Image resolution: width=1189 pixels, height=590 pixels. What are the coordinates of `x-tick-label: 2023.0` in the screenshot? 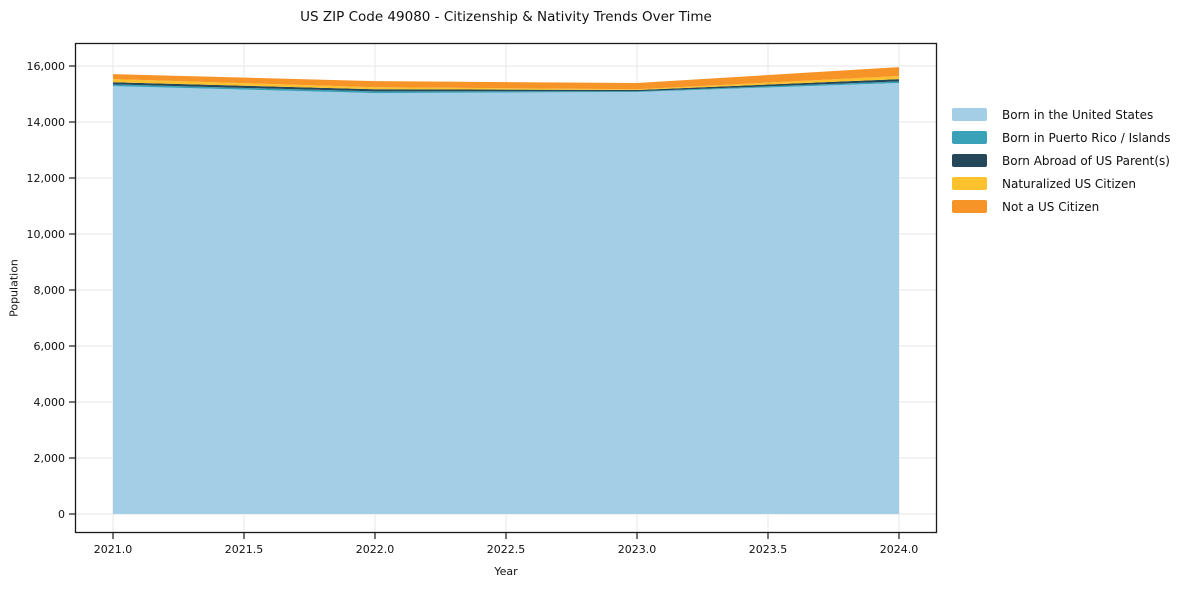 It's located at (637, 549).